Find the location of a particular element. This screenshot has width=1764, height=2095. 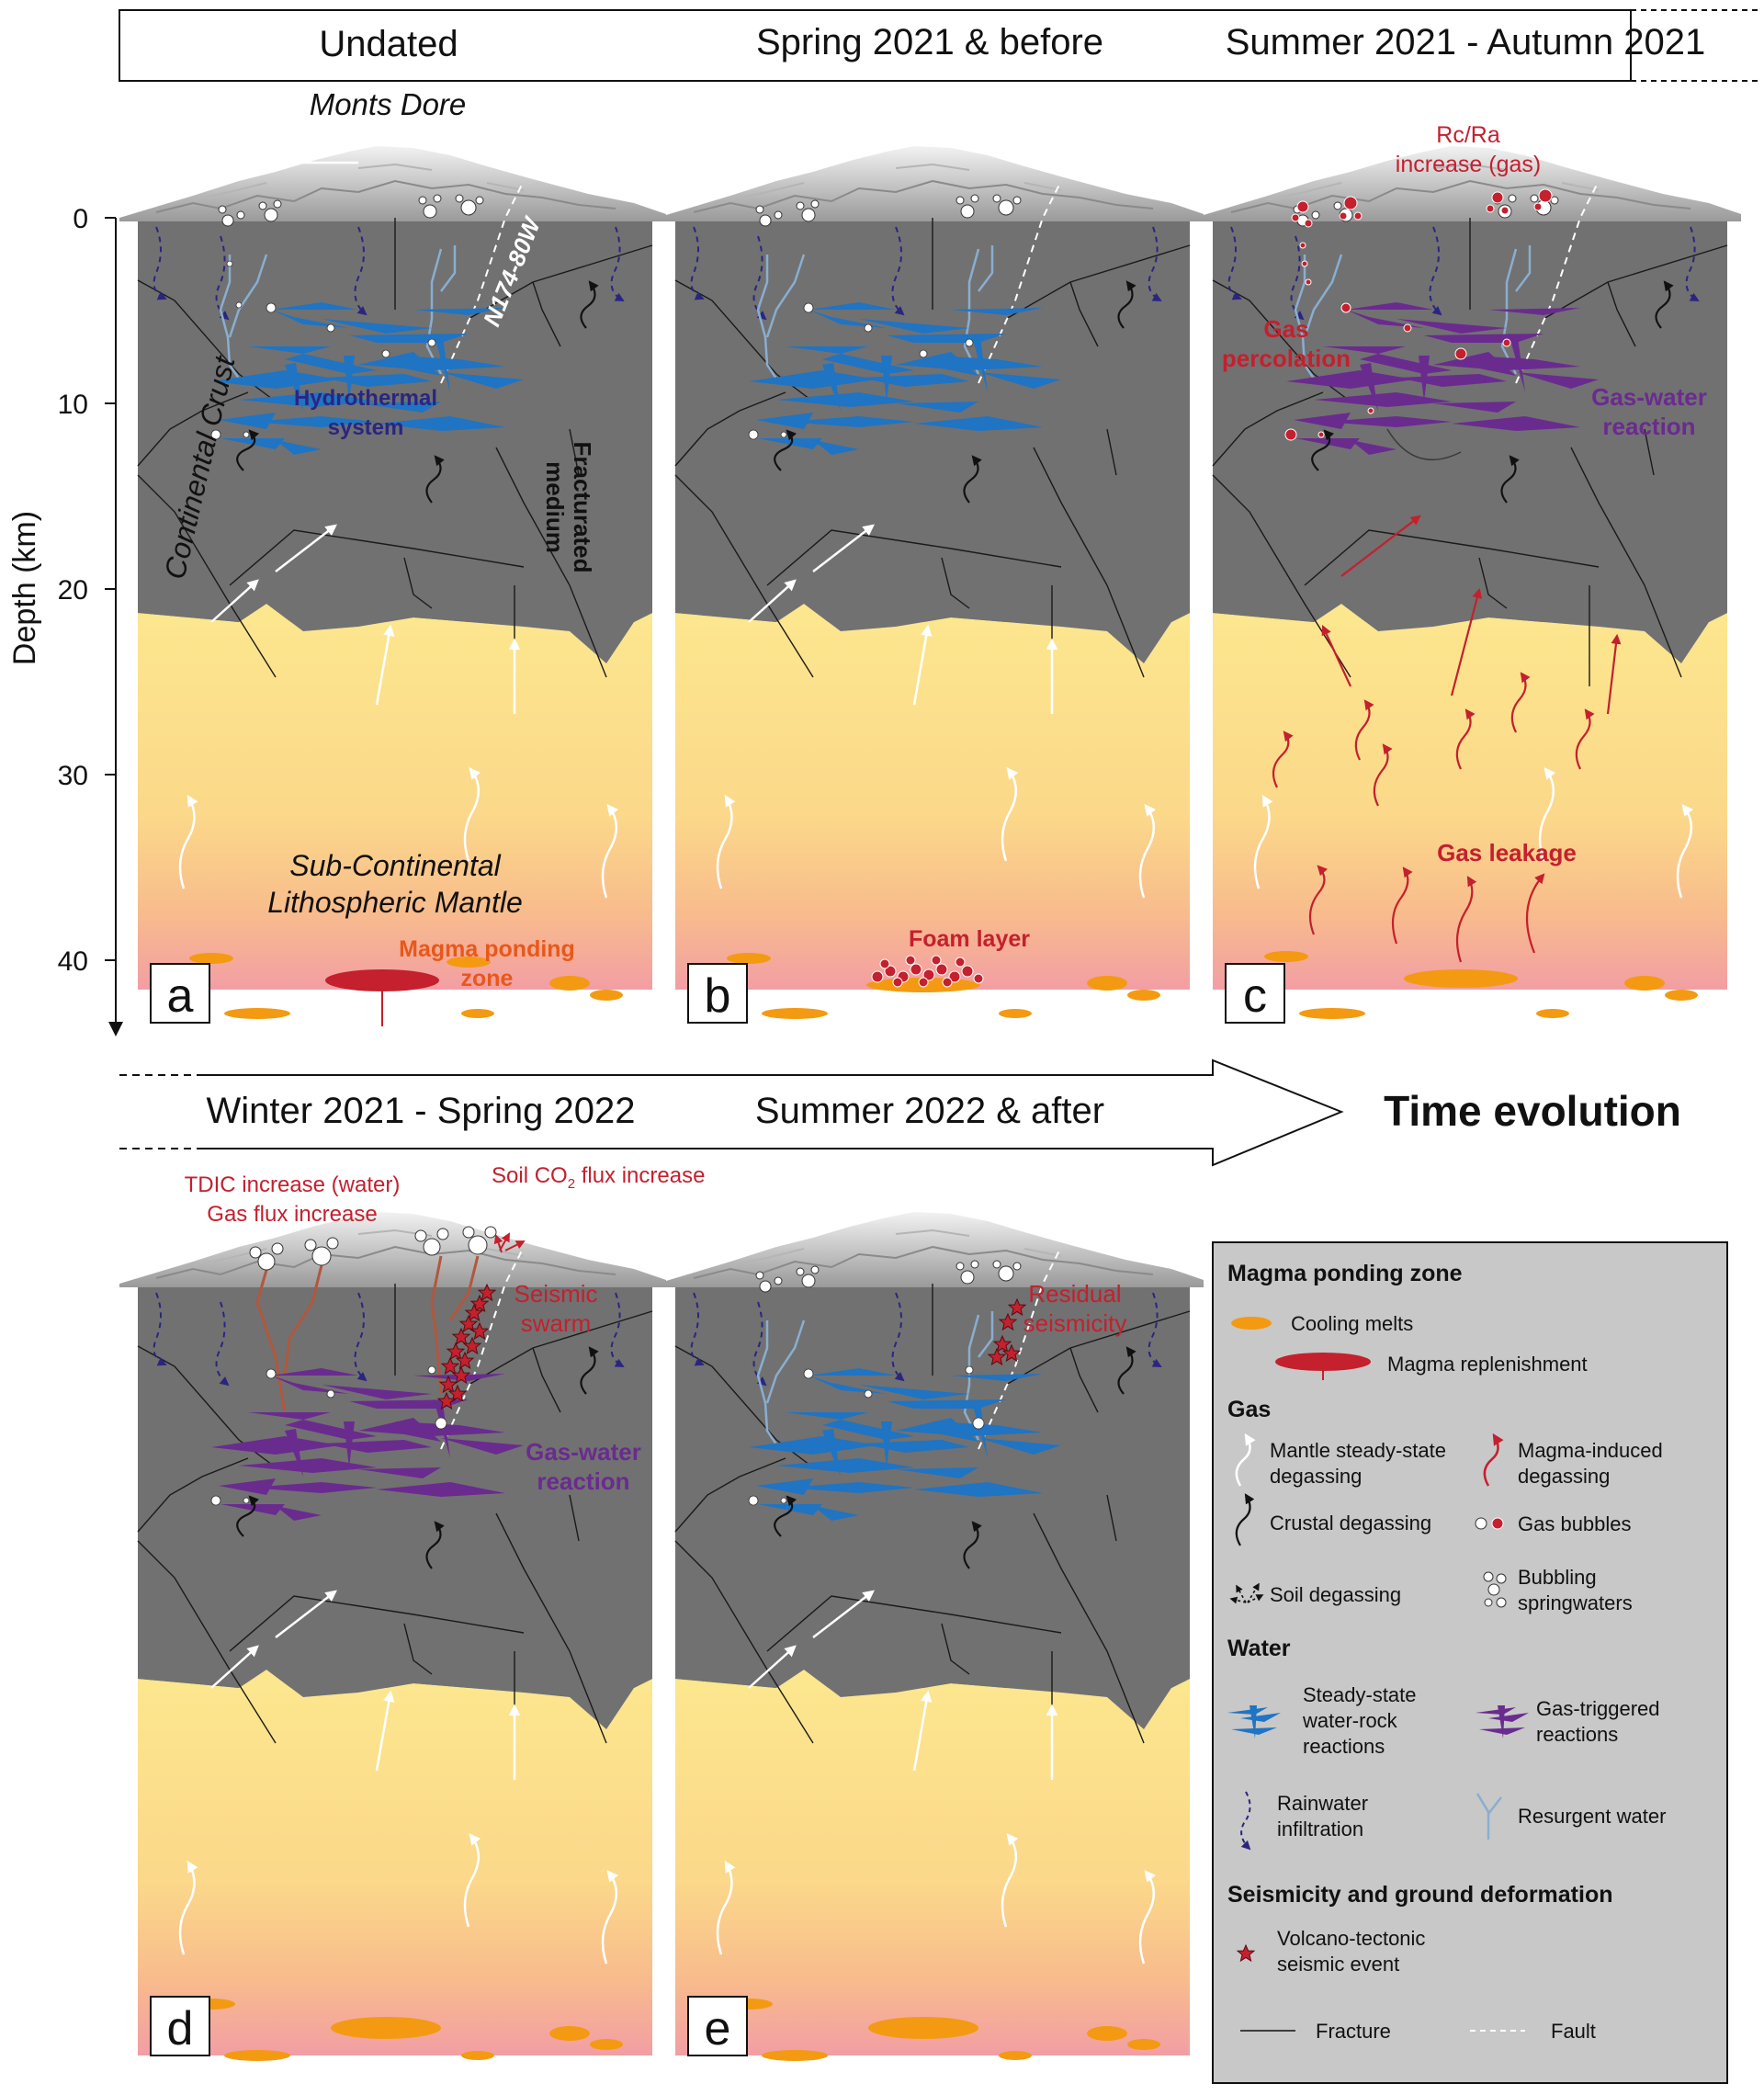

legend-magma-1: Magma-induced is located at coordinates (1590, 1450).